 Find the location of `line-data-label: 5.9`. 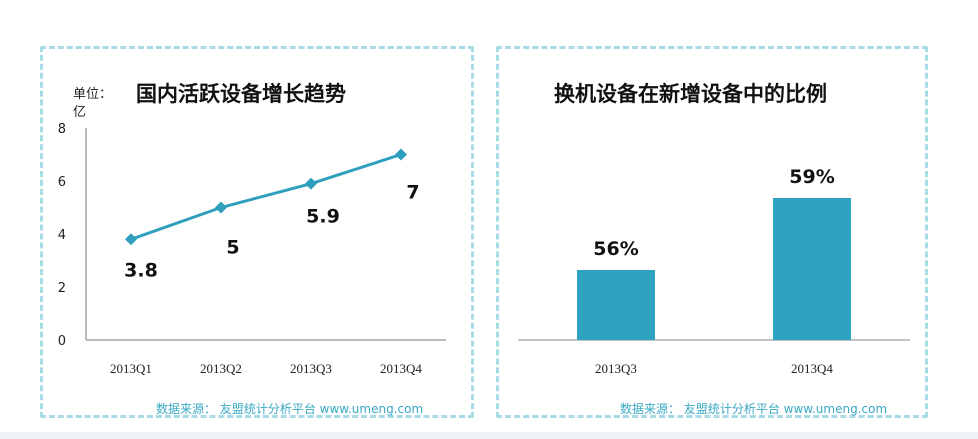

line-data-label: 5.9 is located at coordinates (323, 217).